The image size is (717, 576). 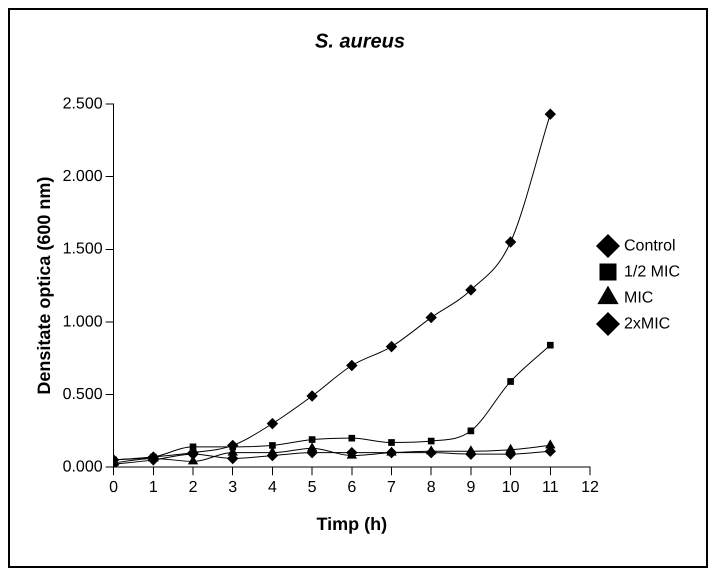 I want to click on legend-label: 1/2 MIC, so click(x=652, y=271).